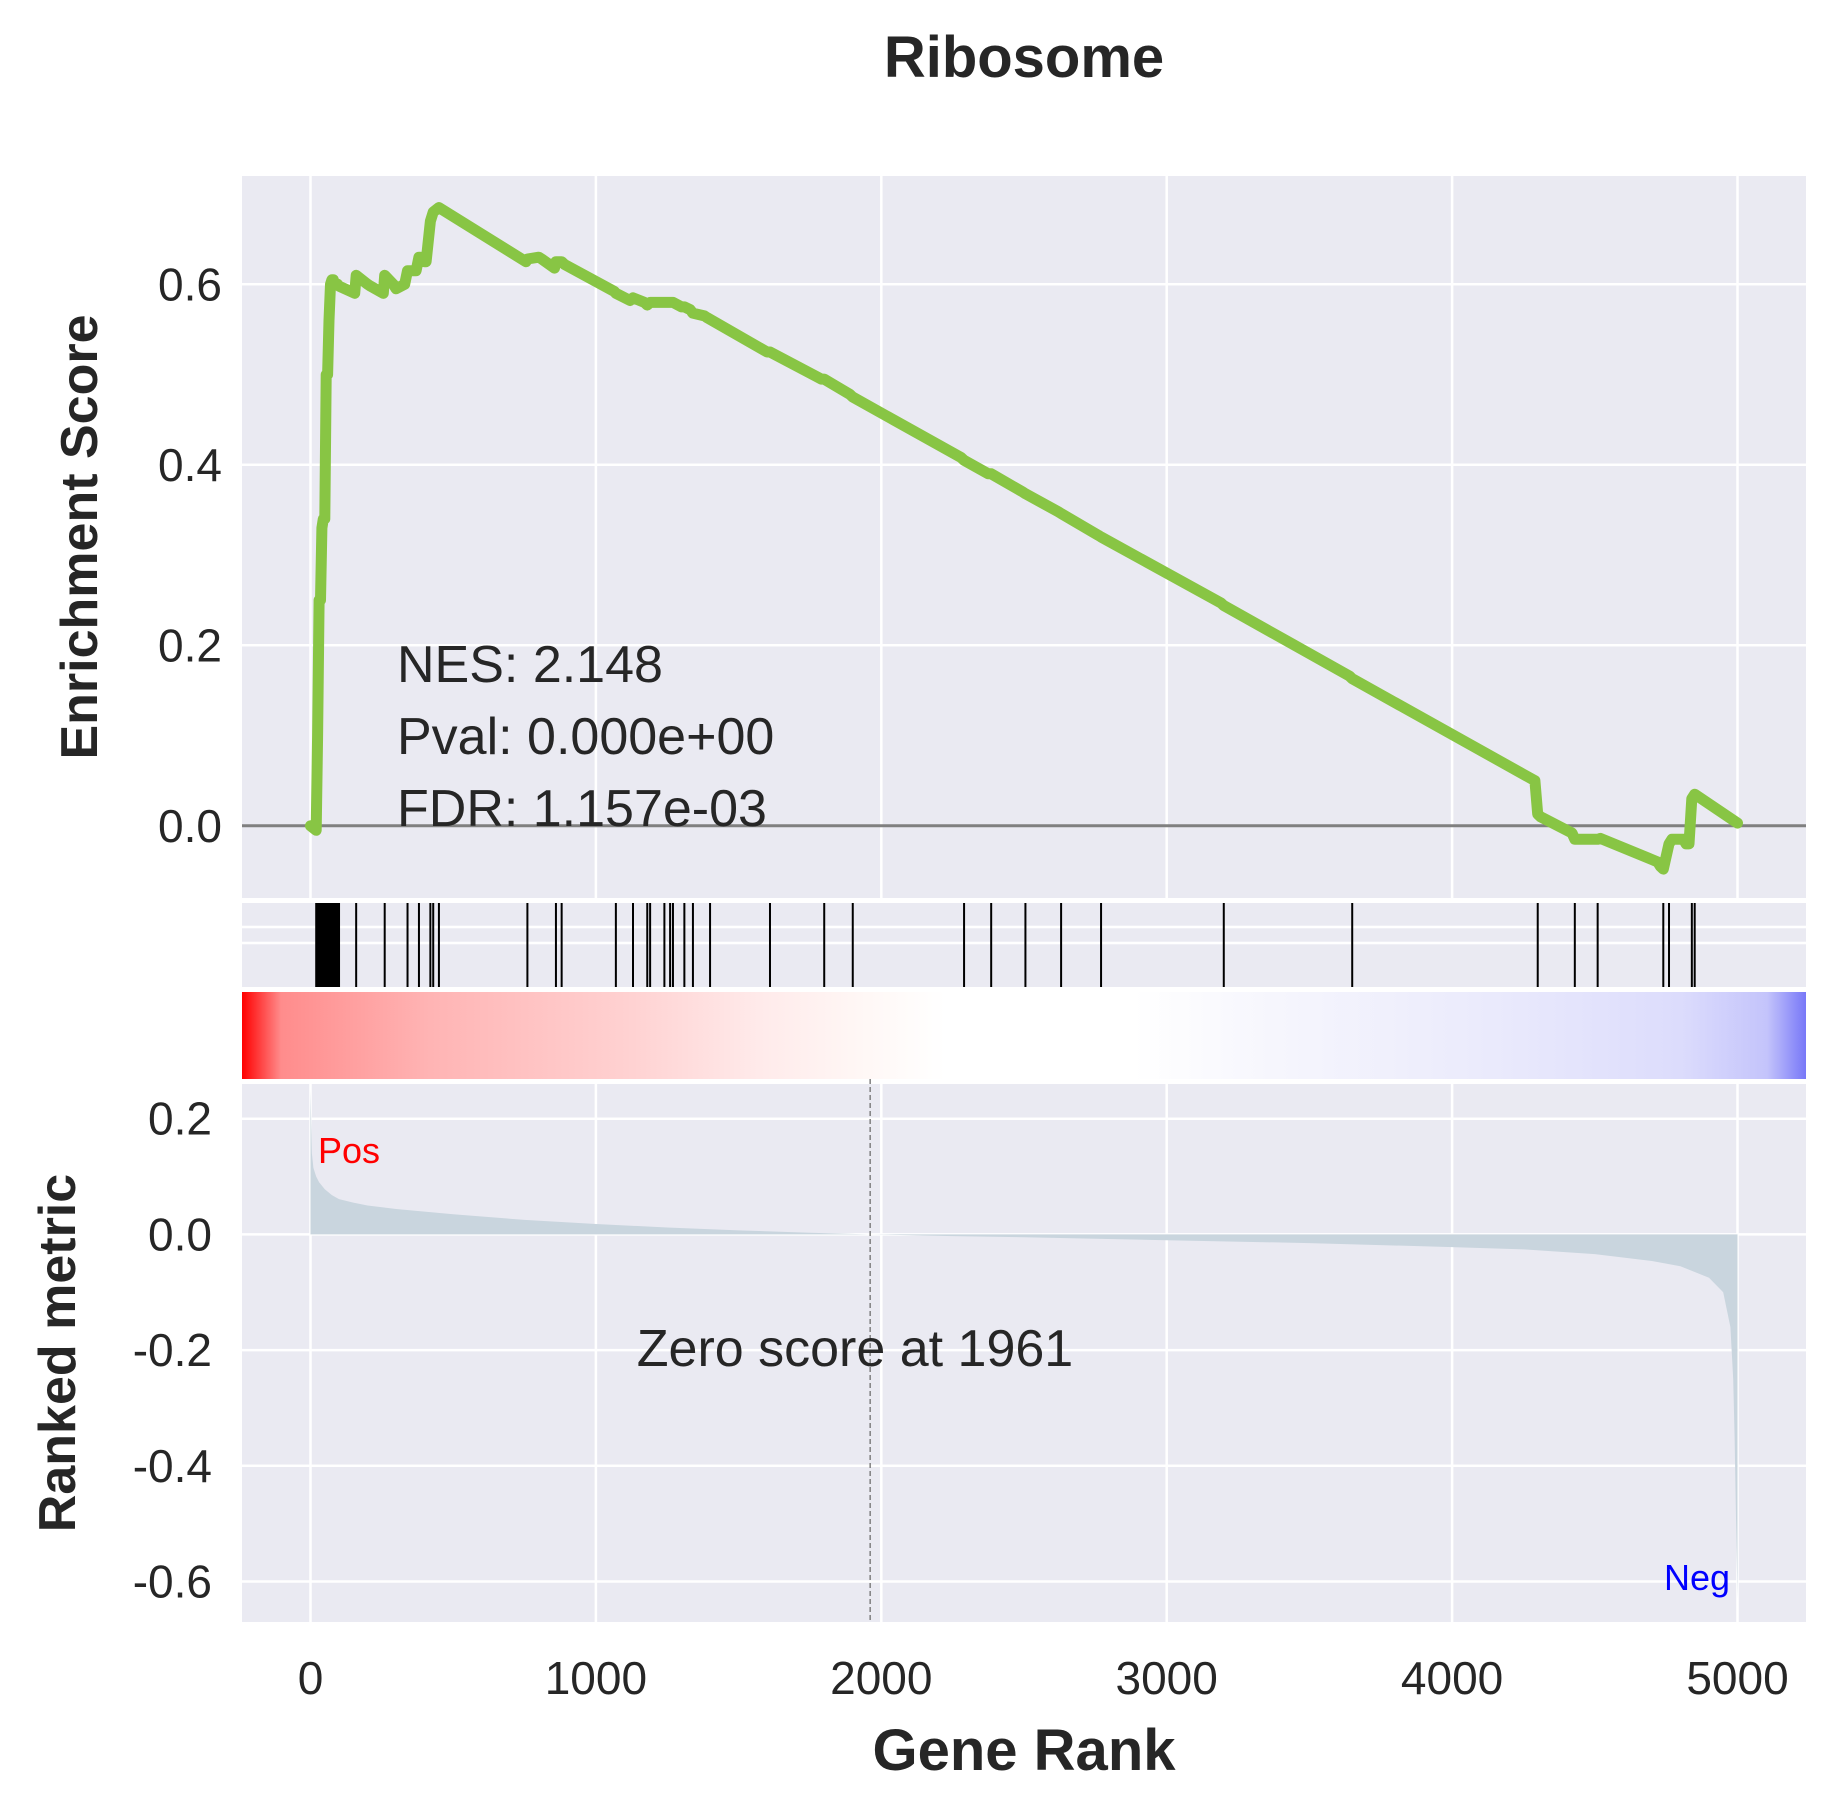 Image resolution: width=1828 pixels, height=1805 pixels. Describe the element at coordinates (1024, 1035) in the screenshot. I see `rank-colorbar` at that location.